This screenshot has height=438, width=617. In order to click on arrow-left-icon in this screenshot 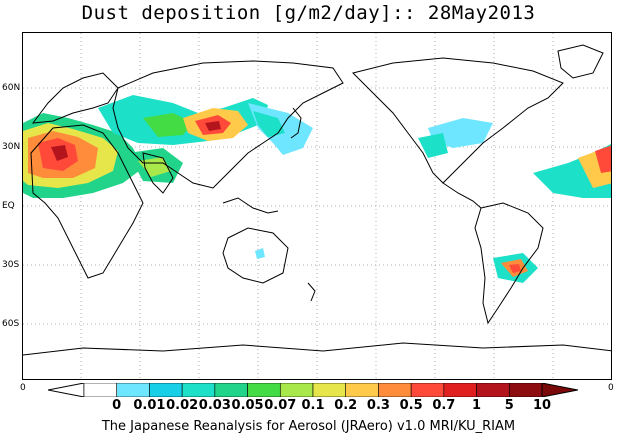, I will do `click(66, 390)`.